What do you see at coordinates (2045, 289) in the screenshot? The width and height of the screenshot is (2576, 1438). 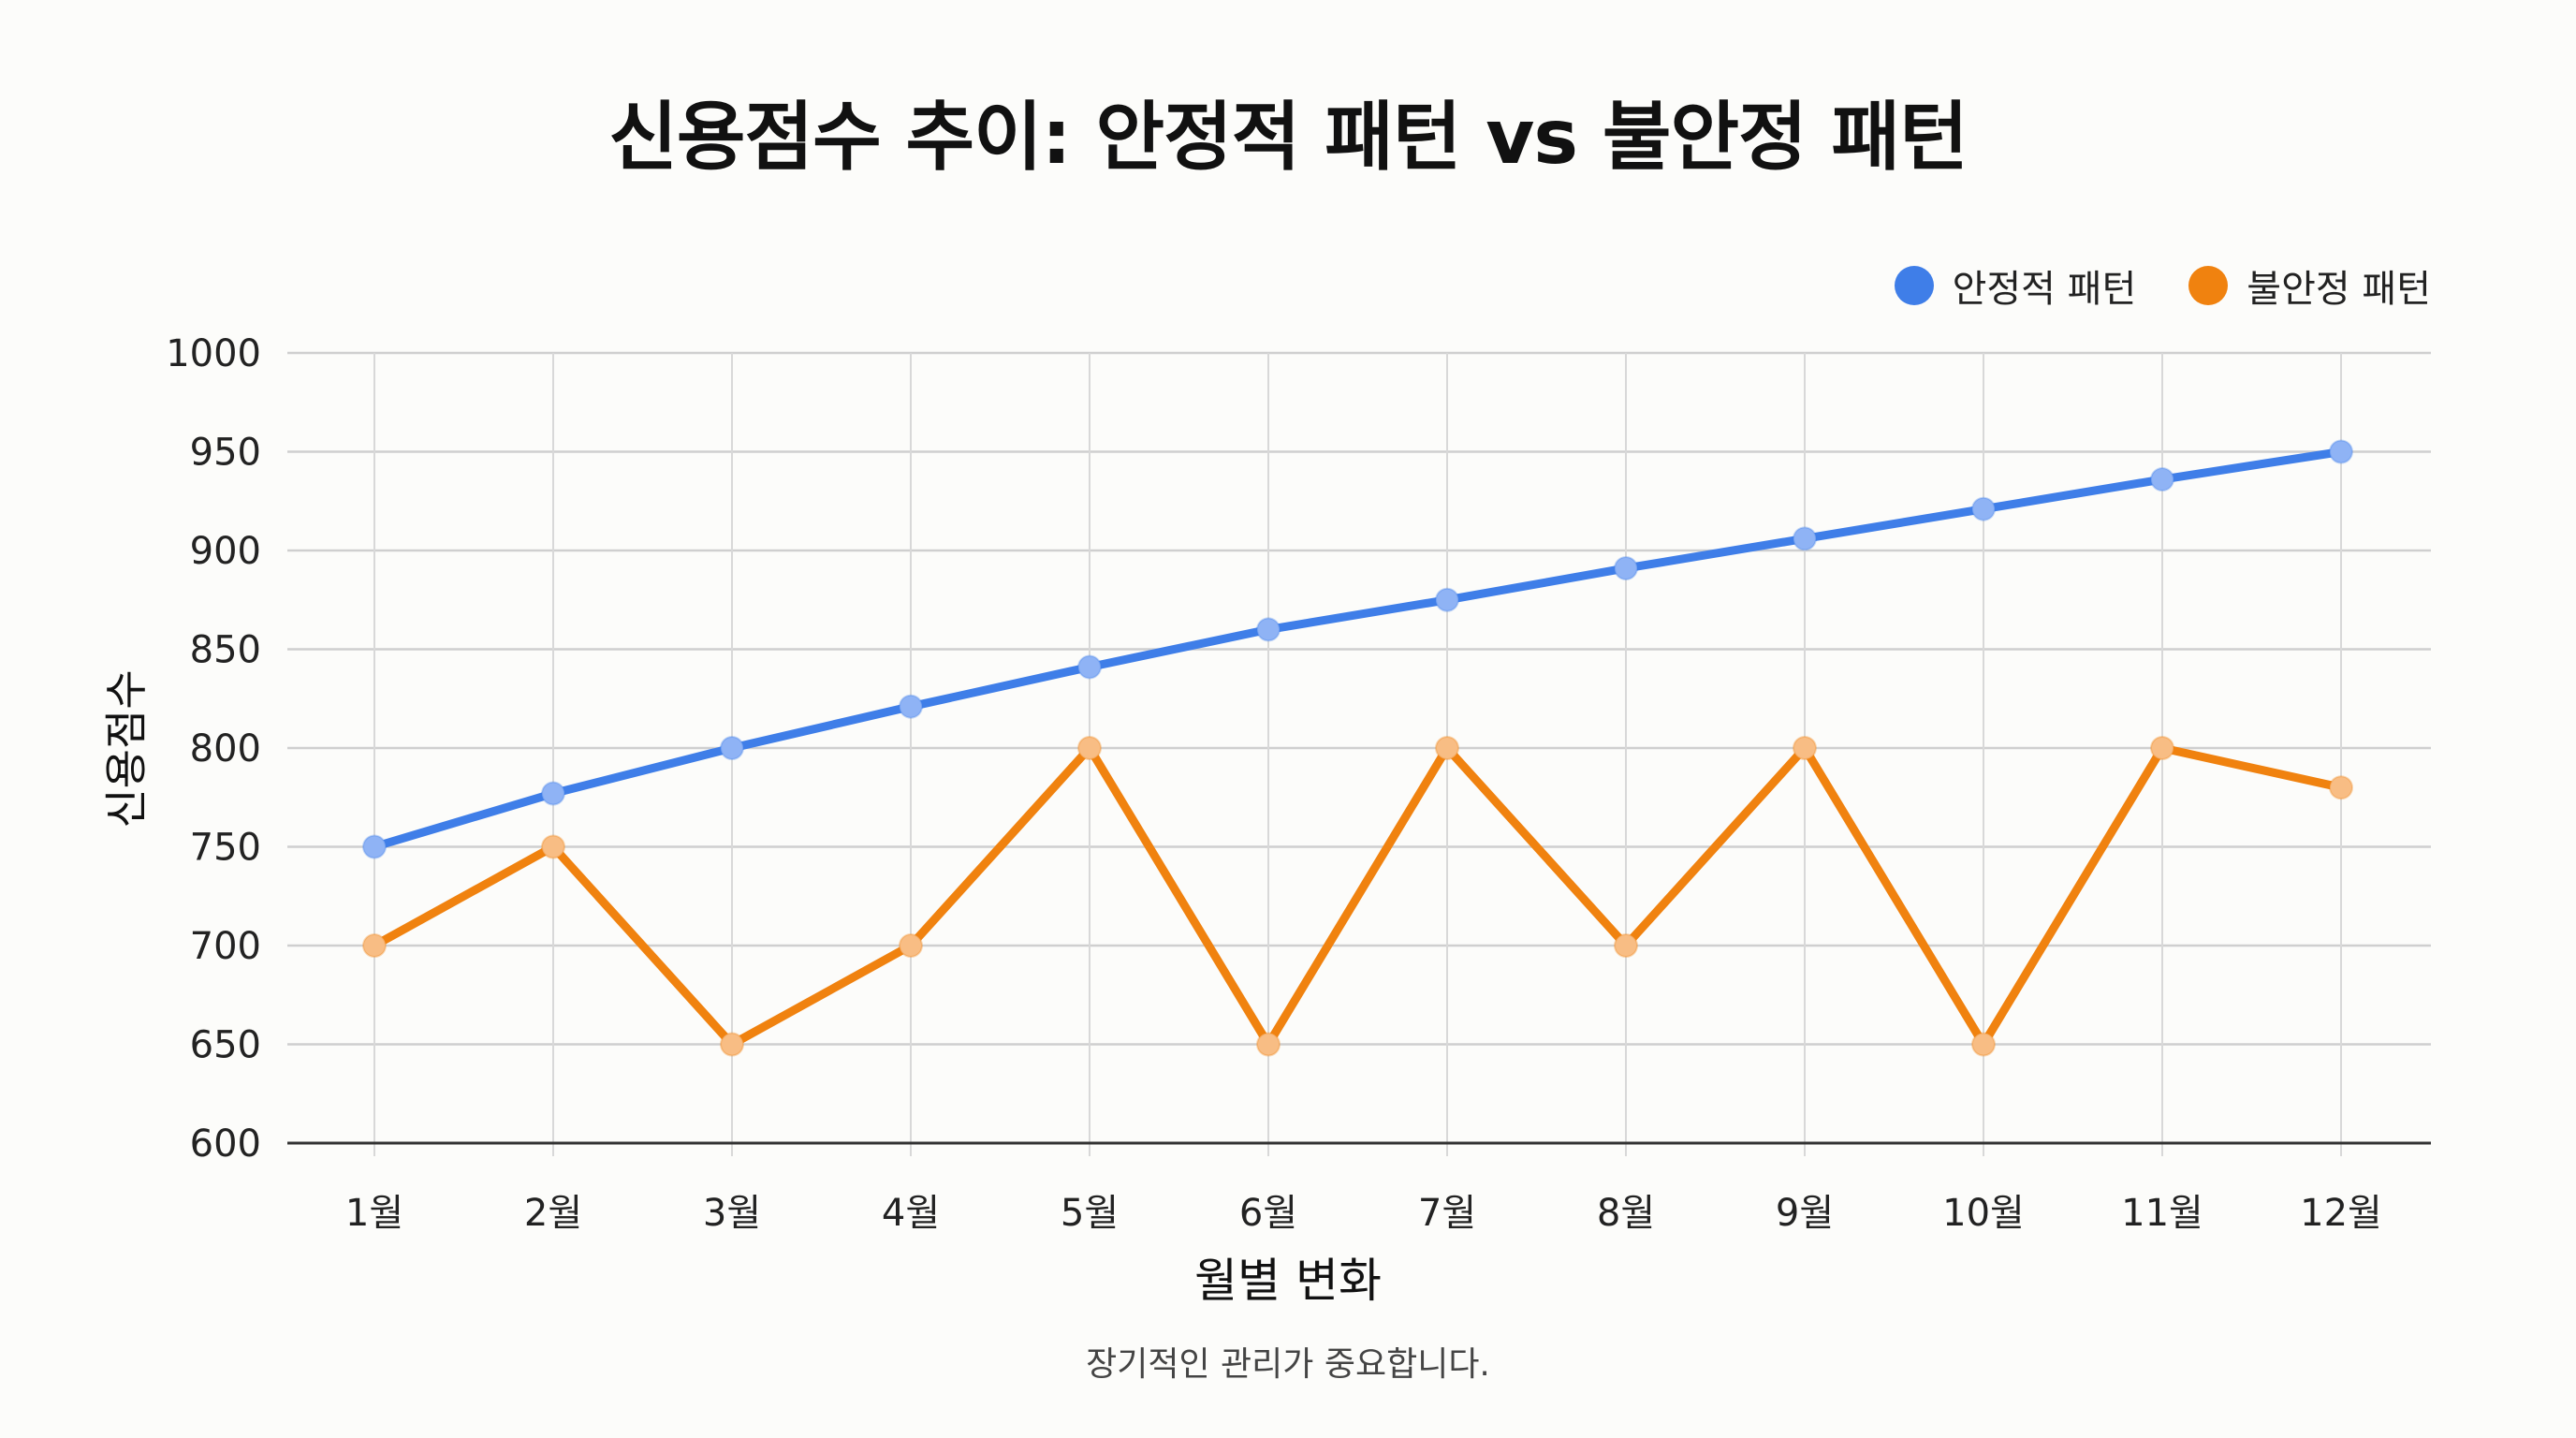 I see `legend-label-stable: 안정적 패턴` at bounding box center [2045, 289].